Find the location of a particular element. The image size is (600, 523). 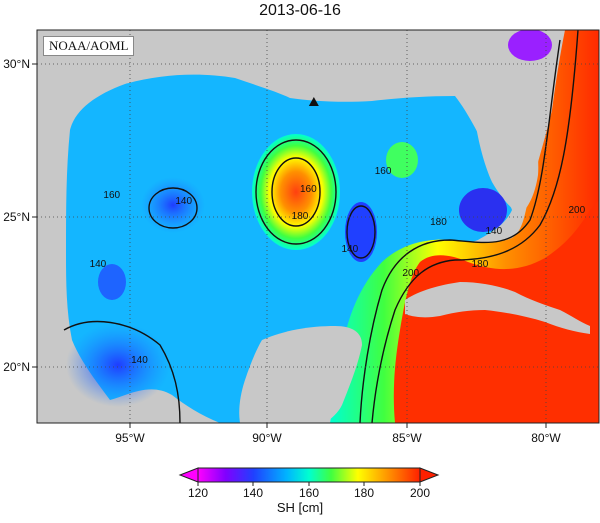

cuba-land is located at coordinates (497, 308).